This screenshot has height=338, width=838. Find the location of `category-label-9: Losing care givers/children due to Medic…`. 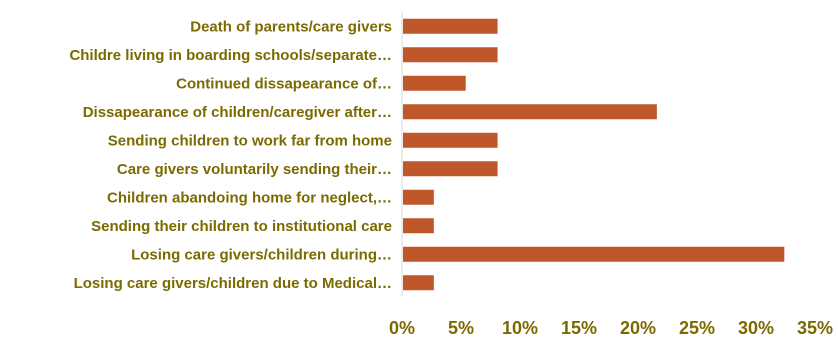

category-label-9: Losing care givers/children due to Medic… is located at coordinates (233, 283).